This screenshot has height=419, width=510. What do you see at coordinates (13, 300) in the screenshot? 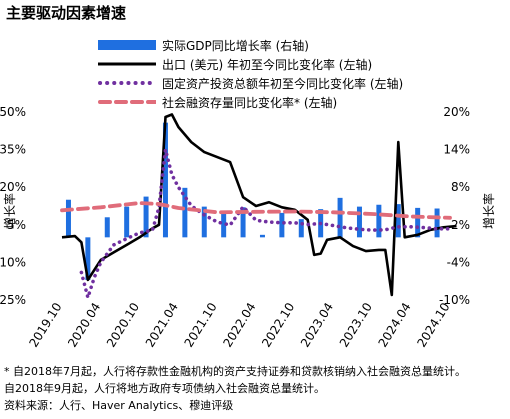
I see `y-left-tick-label: -25%` at bounding box center [13, 300].